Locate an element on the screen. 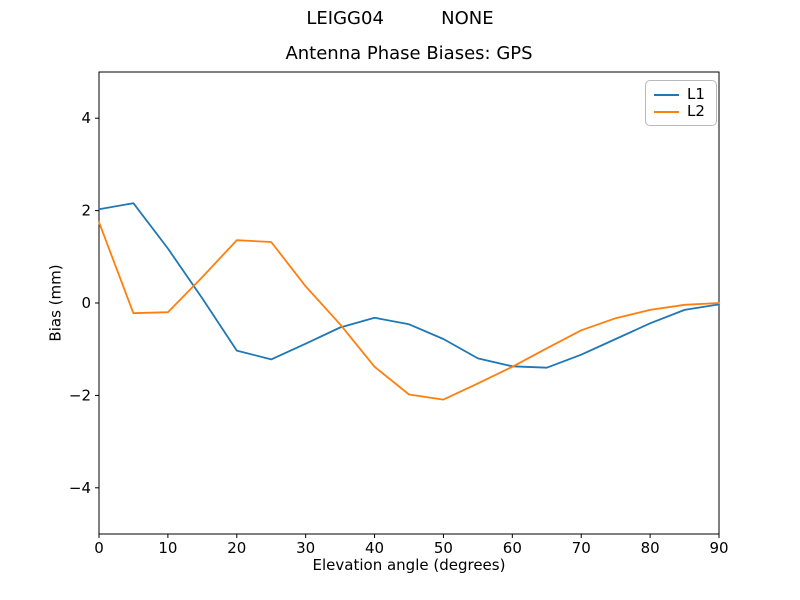 The image size is (800, 600). x-tick-label: 60 is located at coordinates (512, 548).